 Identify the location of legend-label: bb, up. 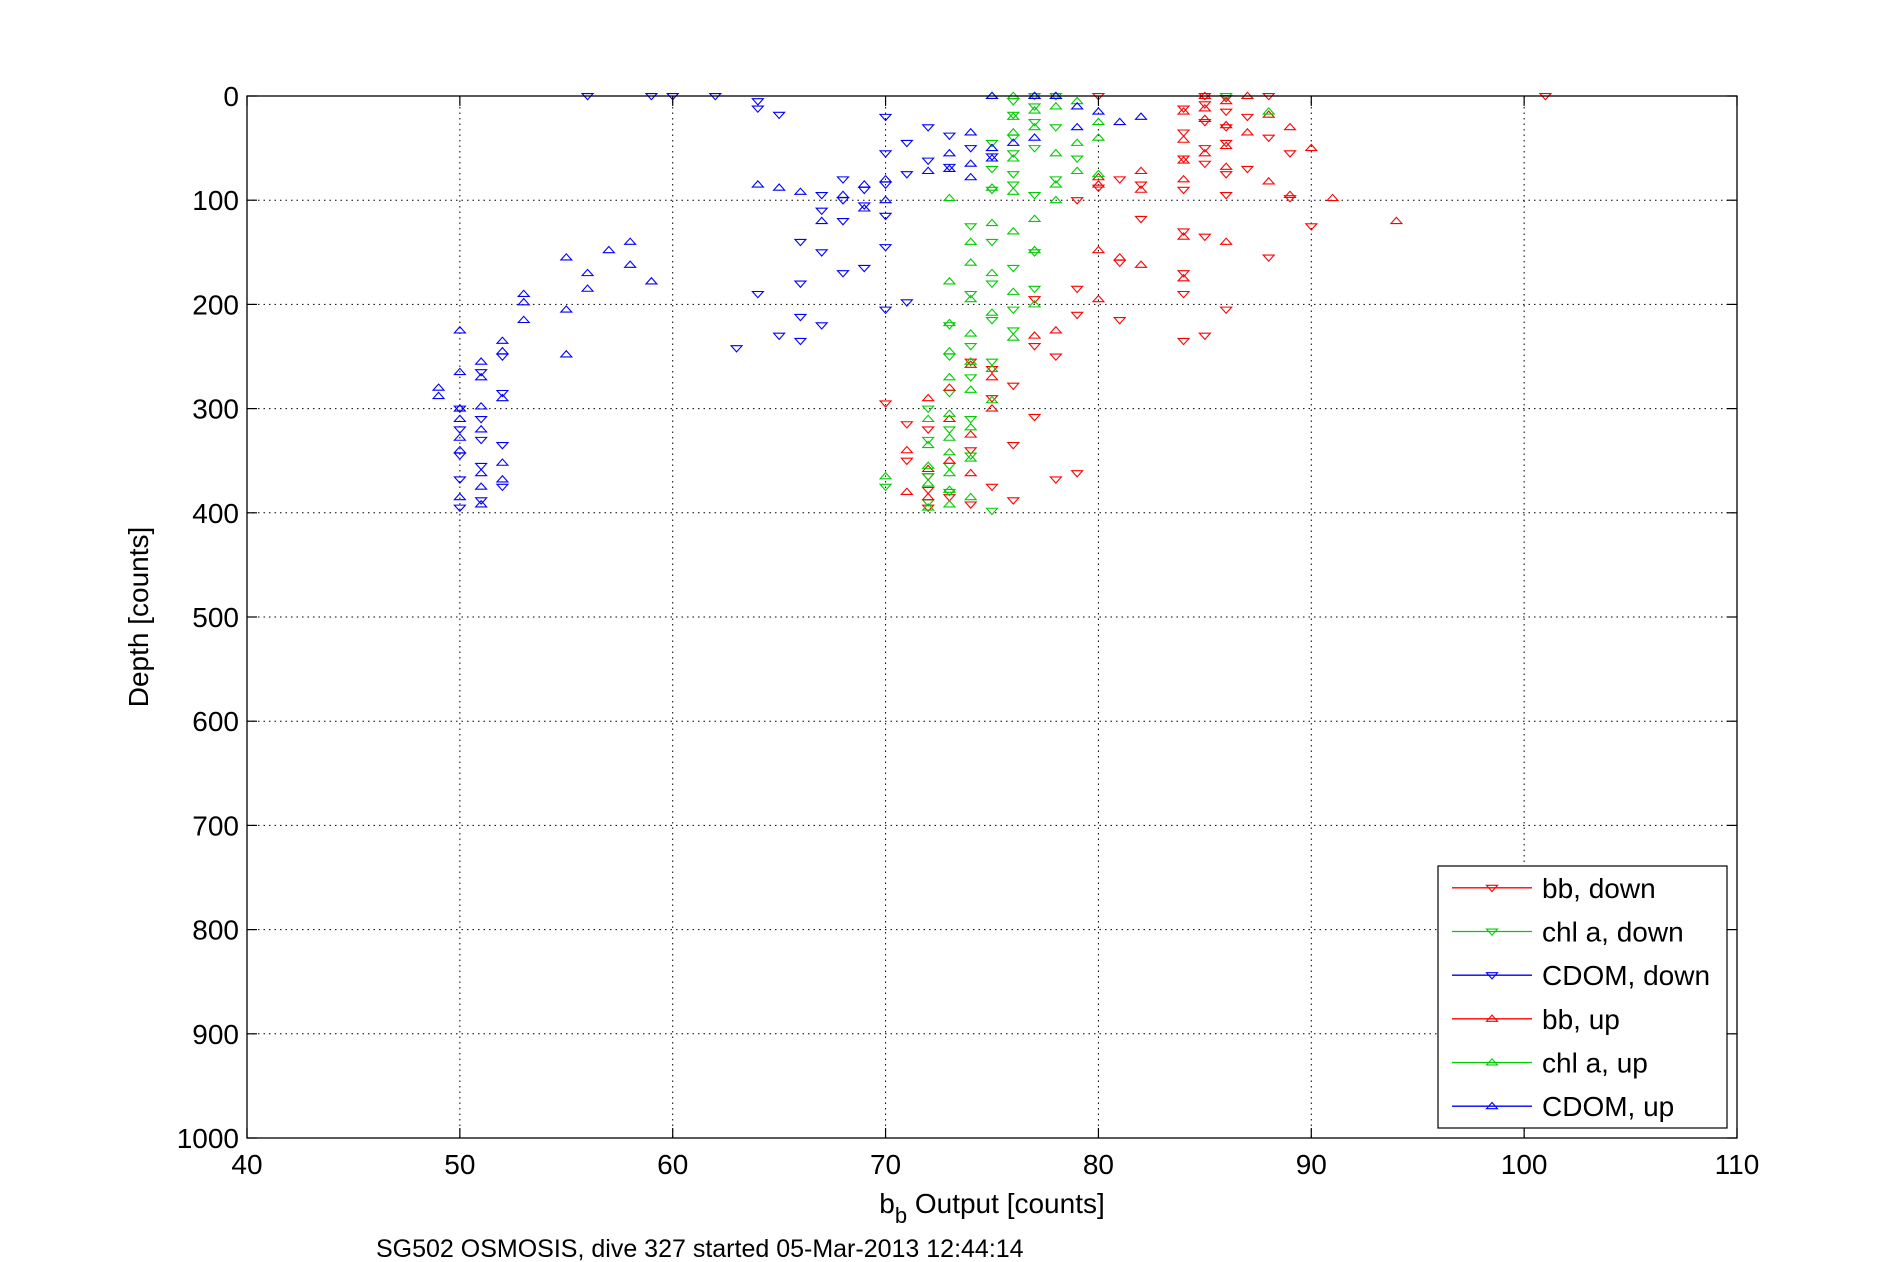
(1581, 1019).